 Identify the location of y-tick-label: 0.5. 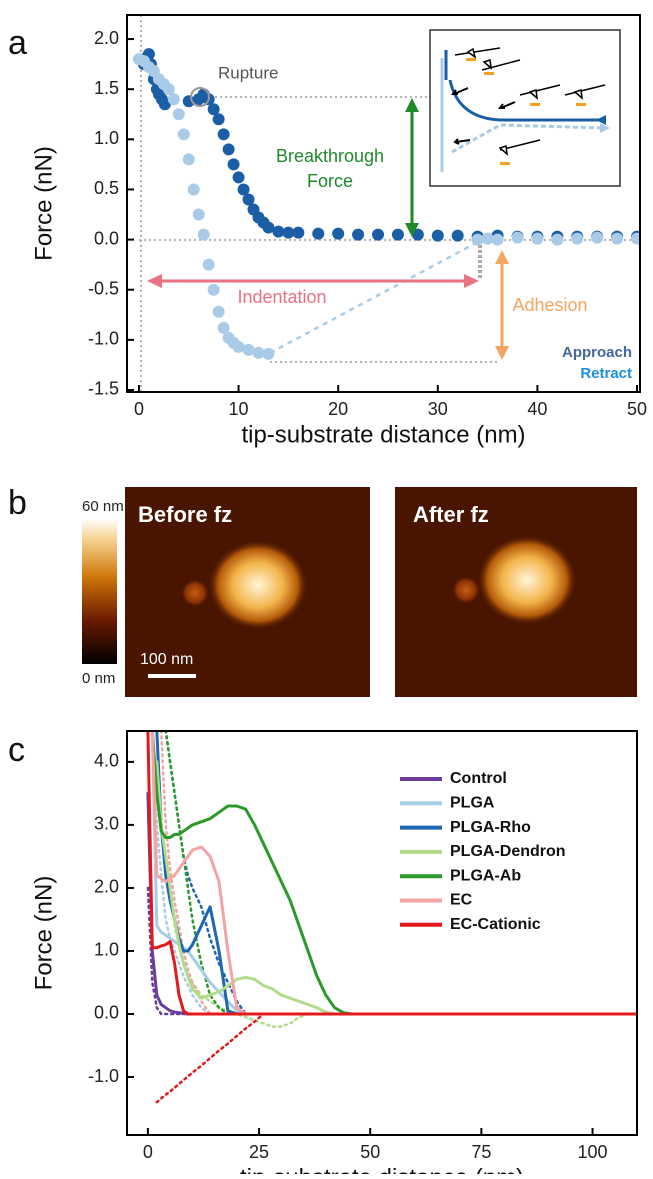
(106, 188).